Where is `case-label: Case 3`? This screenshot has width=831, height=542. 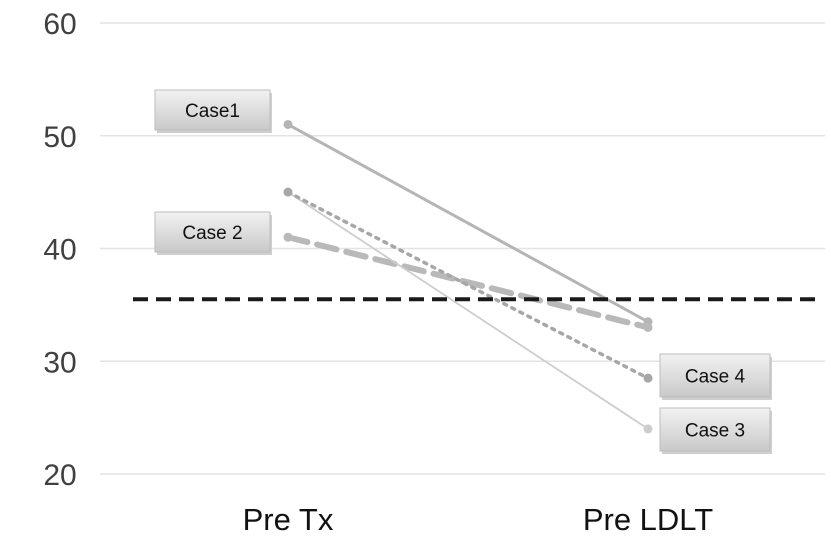
case-label: Case 3 is located at coordinates (715, 430).